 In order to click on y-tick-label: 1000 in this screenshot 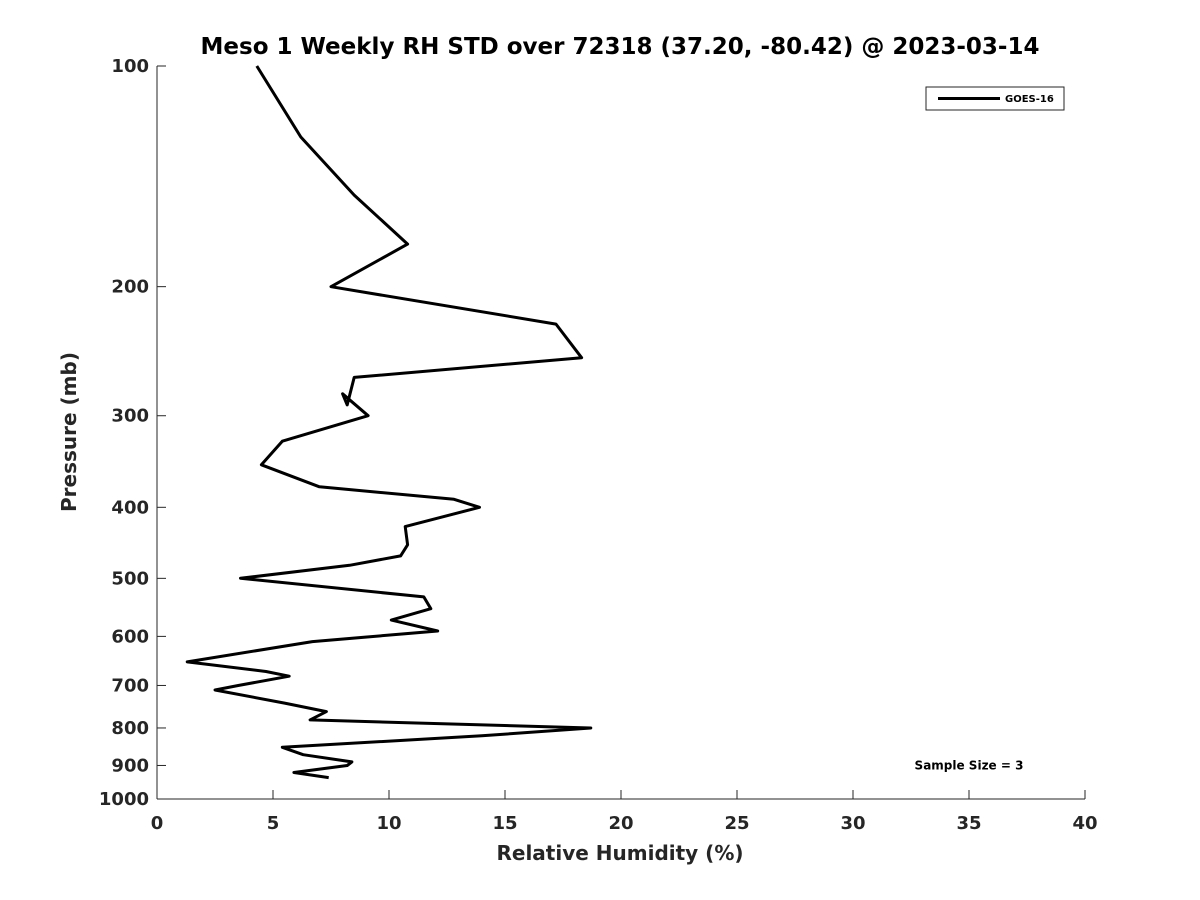, I will do `click(124, 799)`.